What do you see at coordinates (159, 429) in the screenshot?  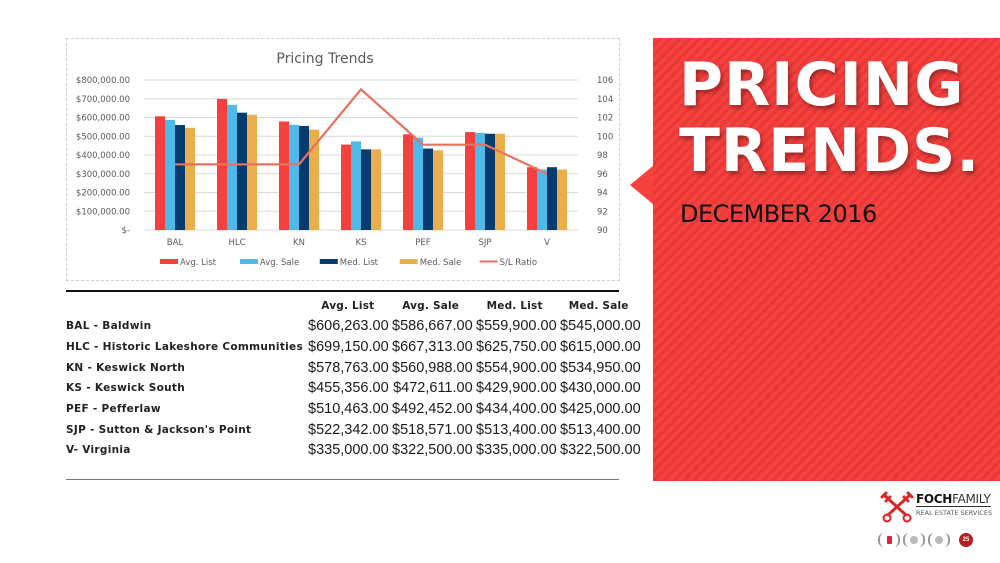 I see `area-name: SJP - Sutton & Jackson's Point` at bounding box center [159, 429].